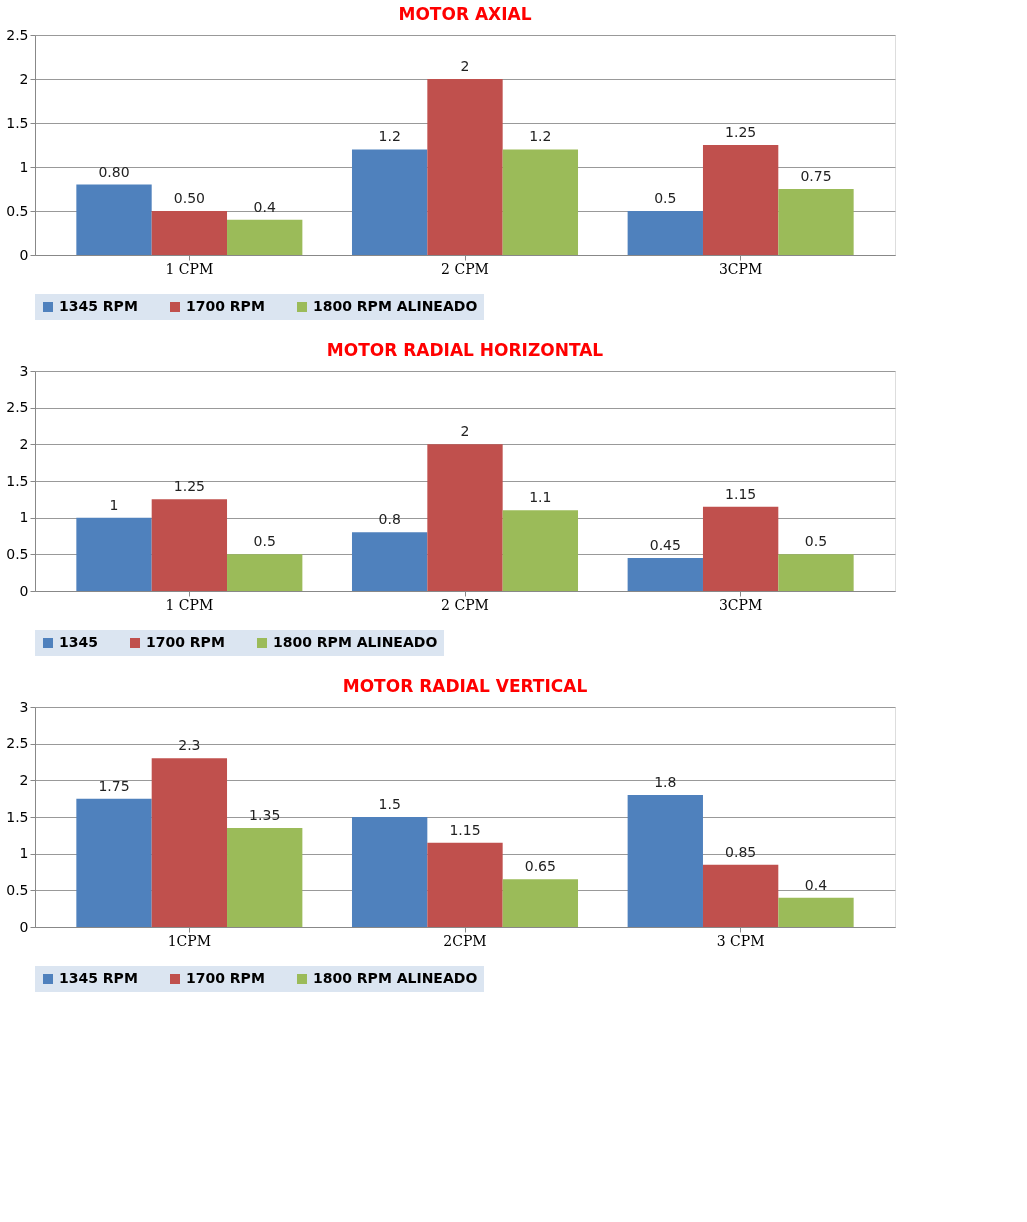 The width and height of the screenshot is (1027, 1222). I want to click on data-label: 0.65, so click(540, 866).